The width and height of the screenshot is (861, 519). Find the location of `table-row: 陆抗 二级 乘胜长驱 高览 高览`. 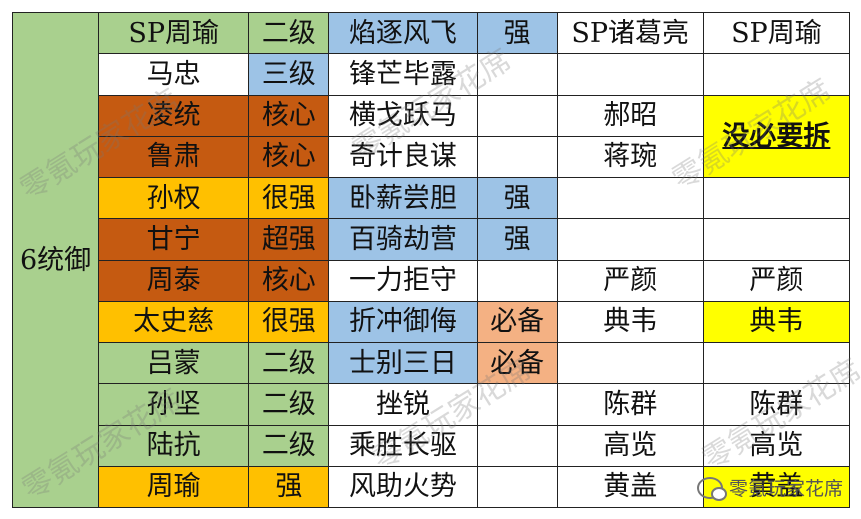

table-row: 陆抗 二级 乘胜长驱 高览 高览 is located at coordinates (432, 445).